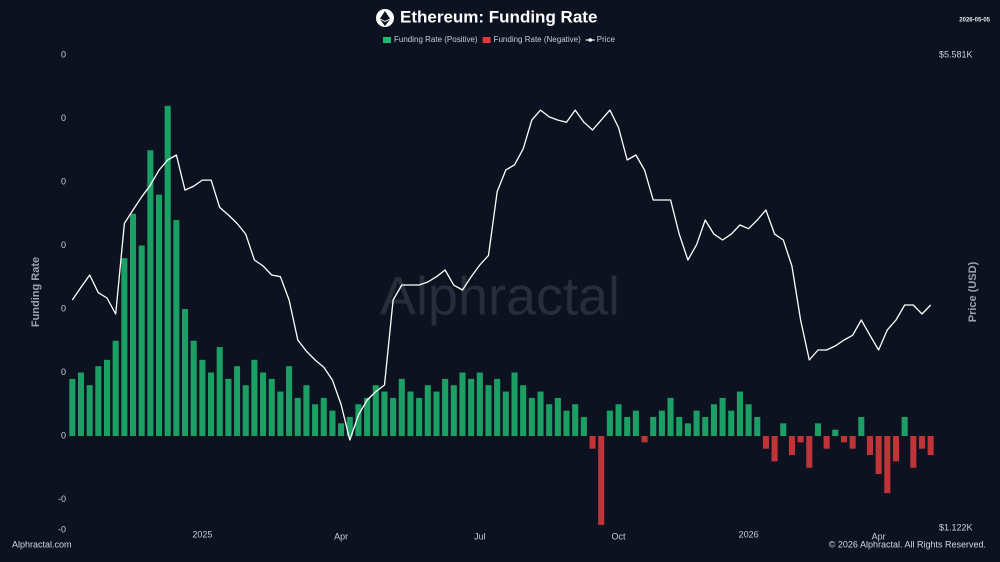  Describe the element at coordinates (436, 39) in the screenshot. I see `legend-label: Funding Rate (Positive)` at that location.